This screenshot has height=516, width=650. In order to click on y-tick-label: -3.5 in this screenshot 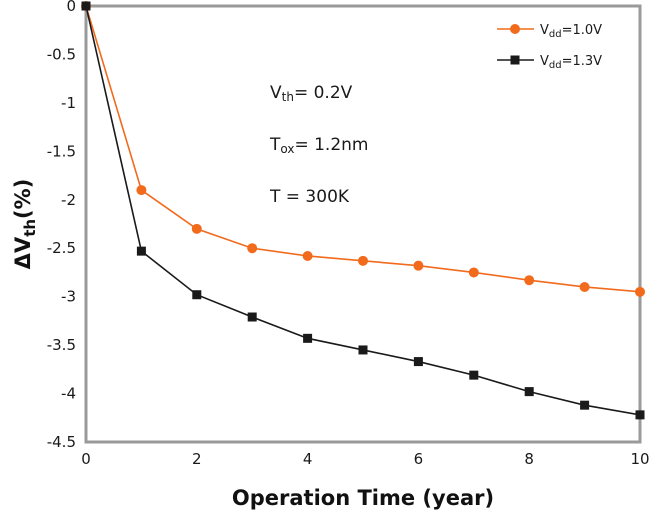, I will do `click(61, 345)`.